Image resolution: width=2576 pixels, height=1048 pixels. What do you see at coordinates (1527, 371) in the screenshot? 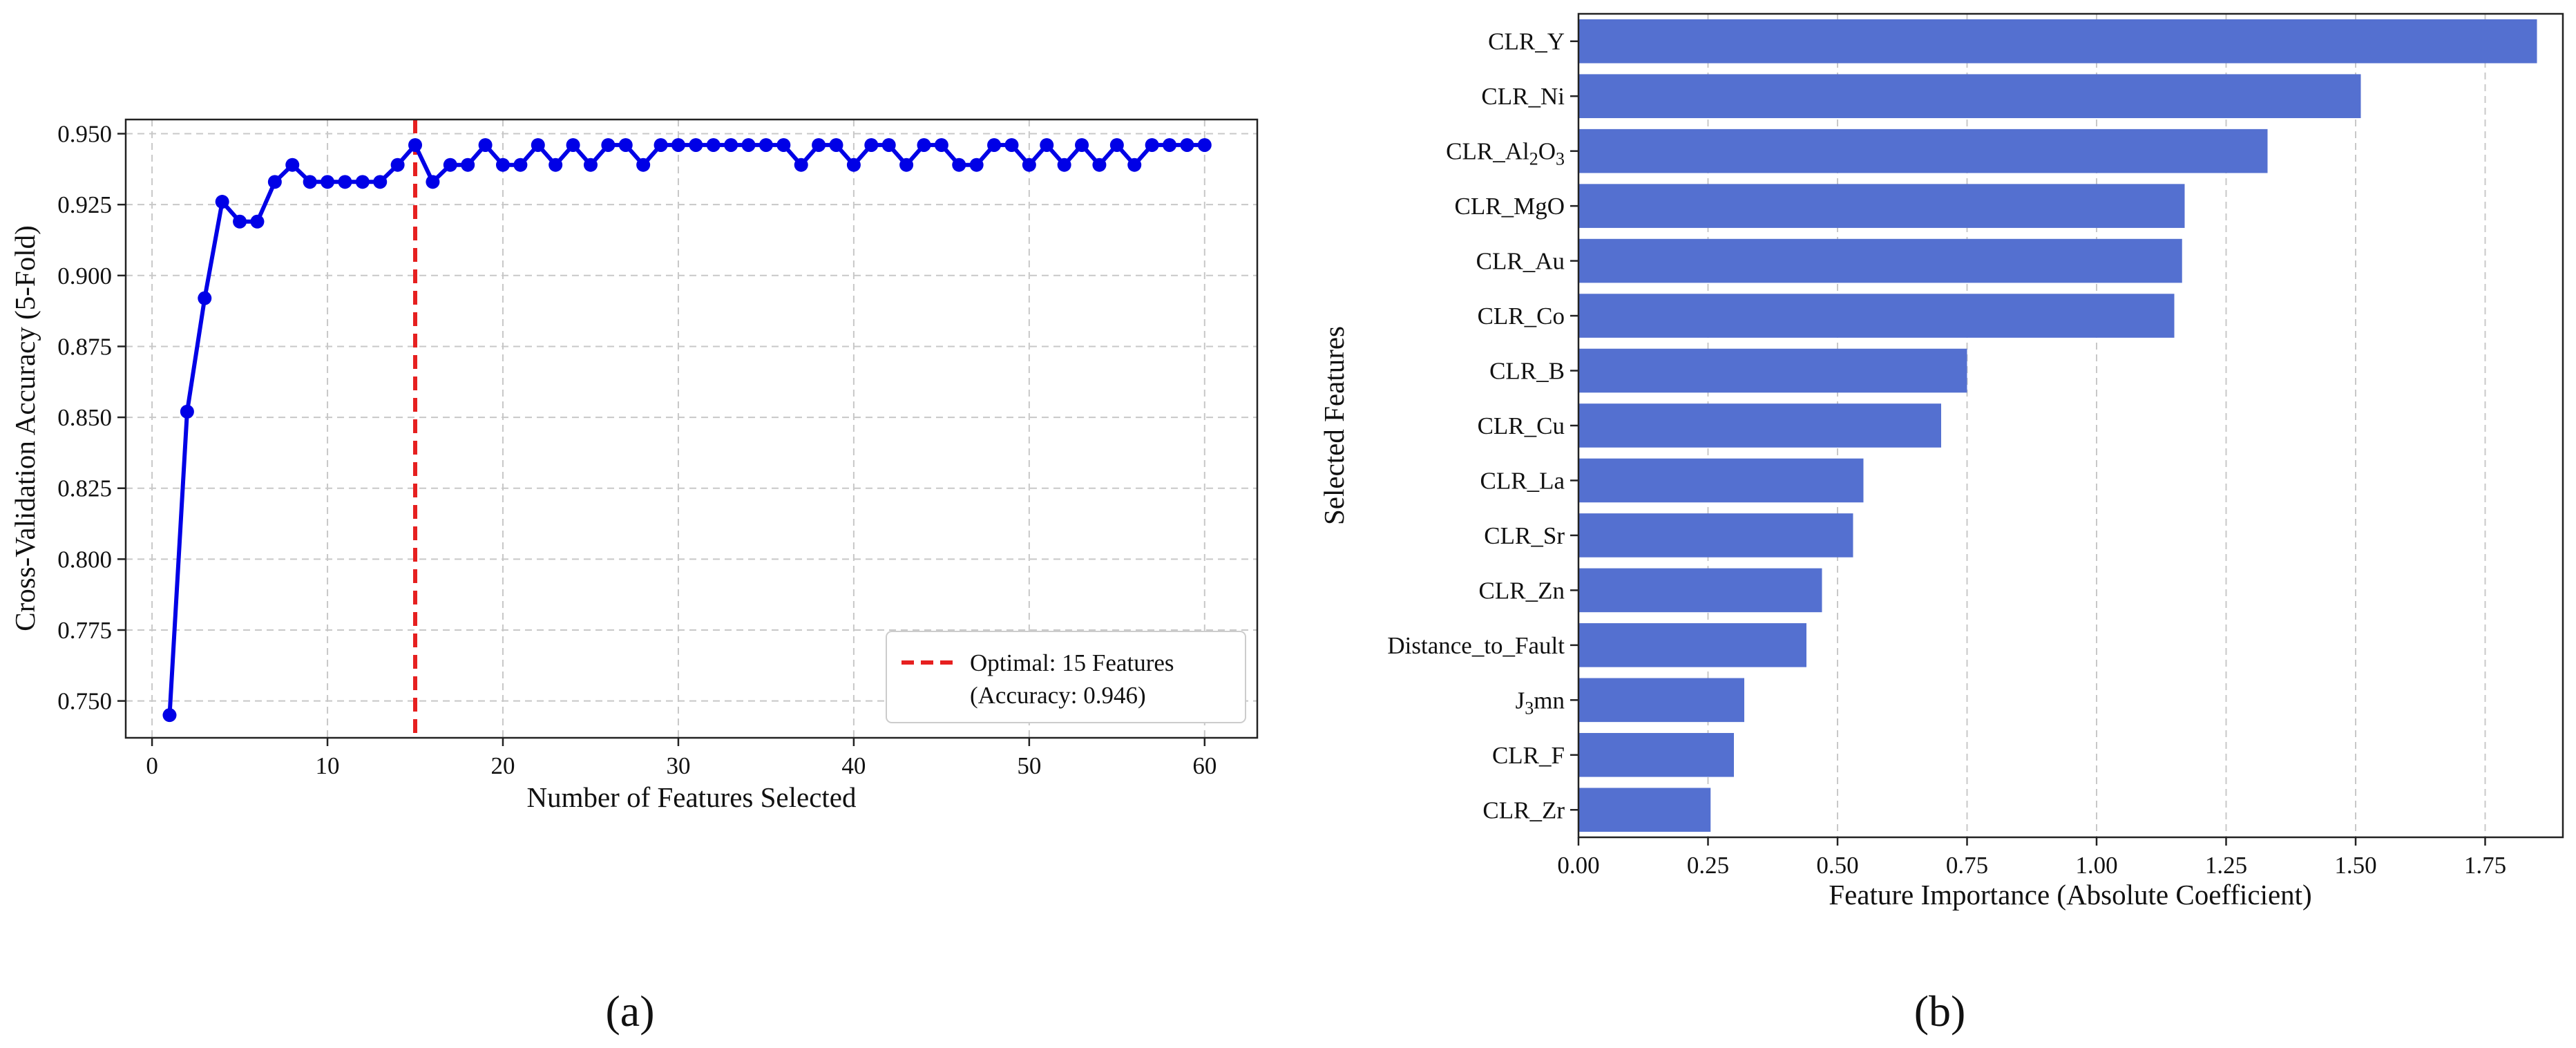
I see `feature-label: CLR_B` at bounding box center [1527, 371].